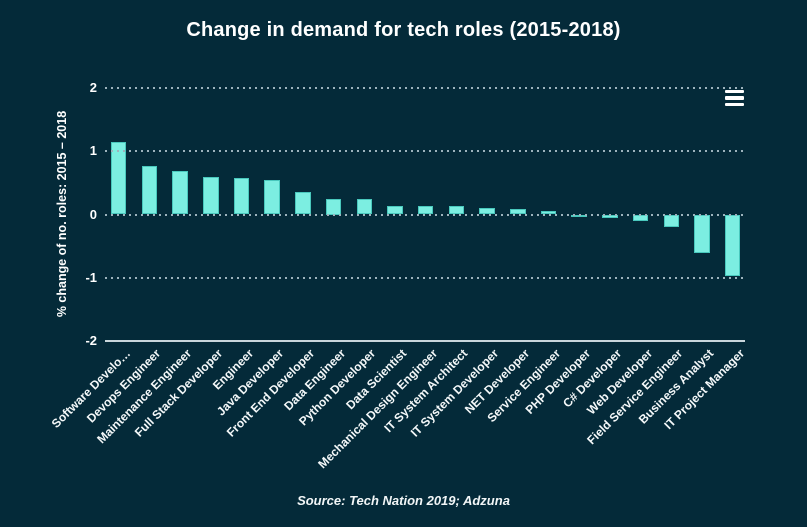  I want to click on y-tick-label: 2, so click(93, 87).